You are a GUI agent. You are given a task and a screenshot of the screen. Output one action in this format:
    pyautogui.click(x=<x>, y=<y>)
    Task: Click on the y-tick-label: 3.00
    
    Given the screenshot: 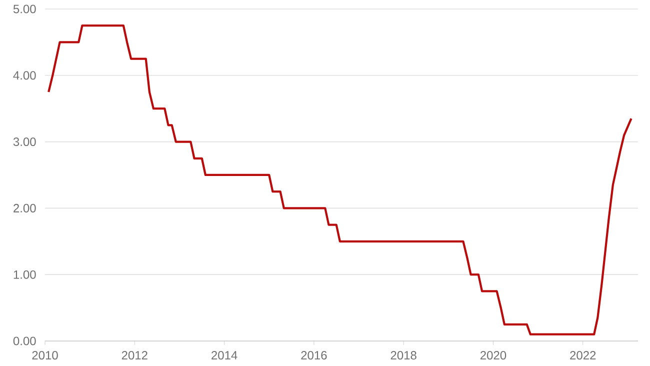 What is the action you would take?
    pyautogui.click(x=24, y=142)
    